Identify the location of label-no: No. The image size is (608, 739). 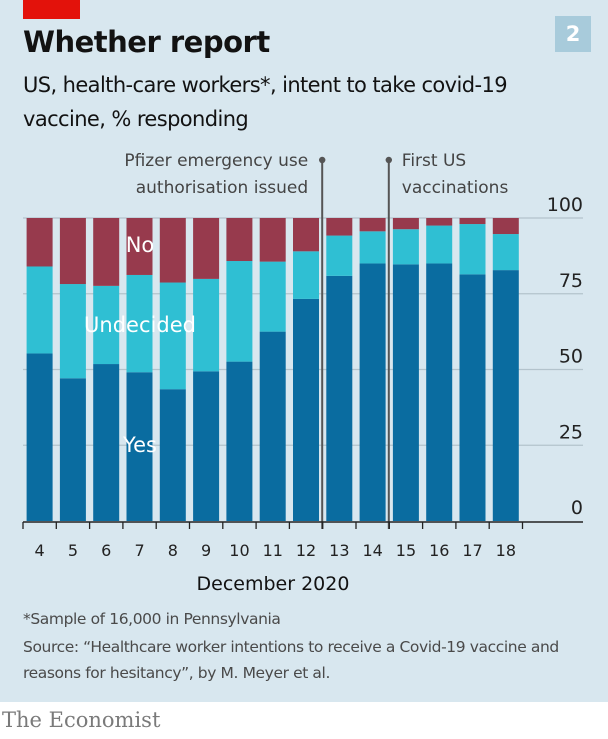
(140, 245).